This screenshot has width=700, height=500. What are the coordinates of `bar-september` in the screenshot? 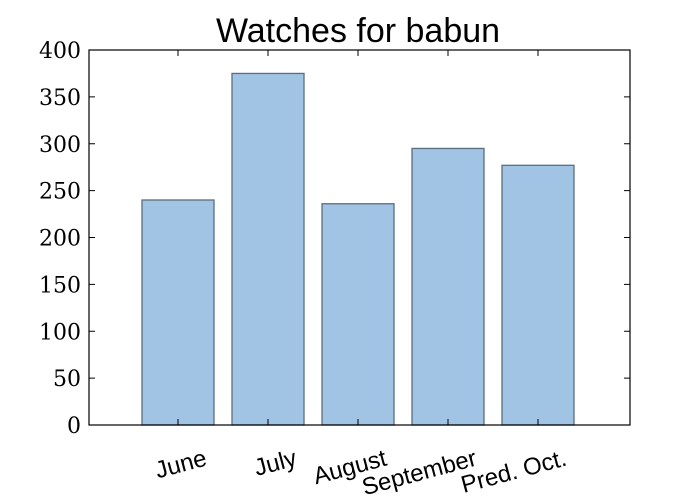 It's located at (448, 286).